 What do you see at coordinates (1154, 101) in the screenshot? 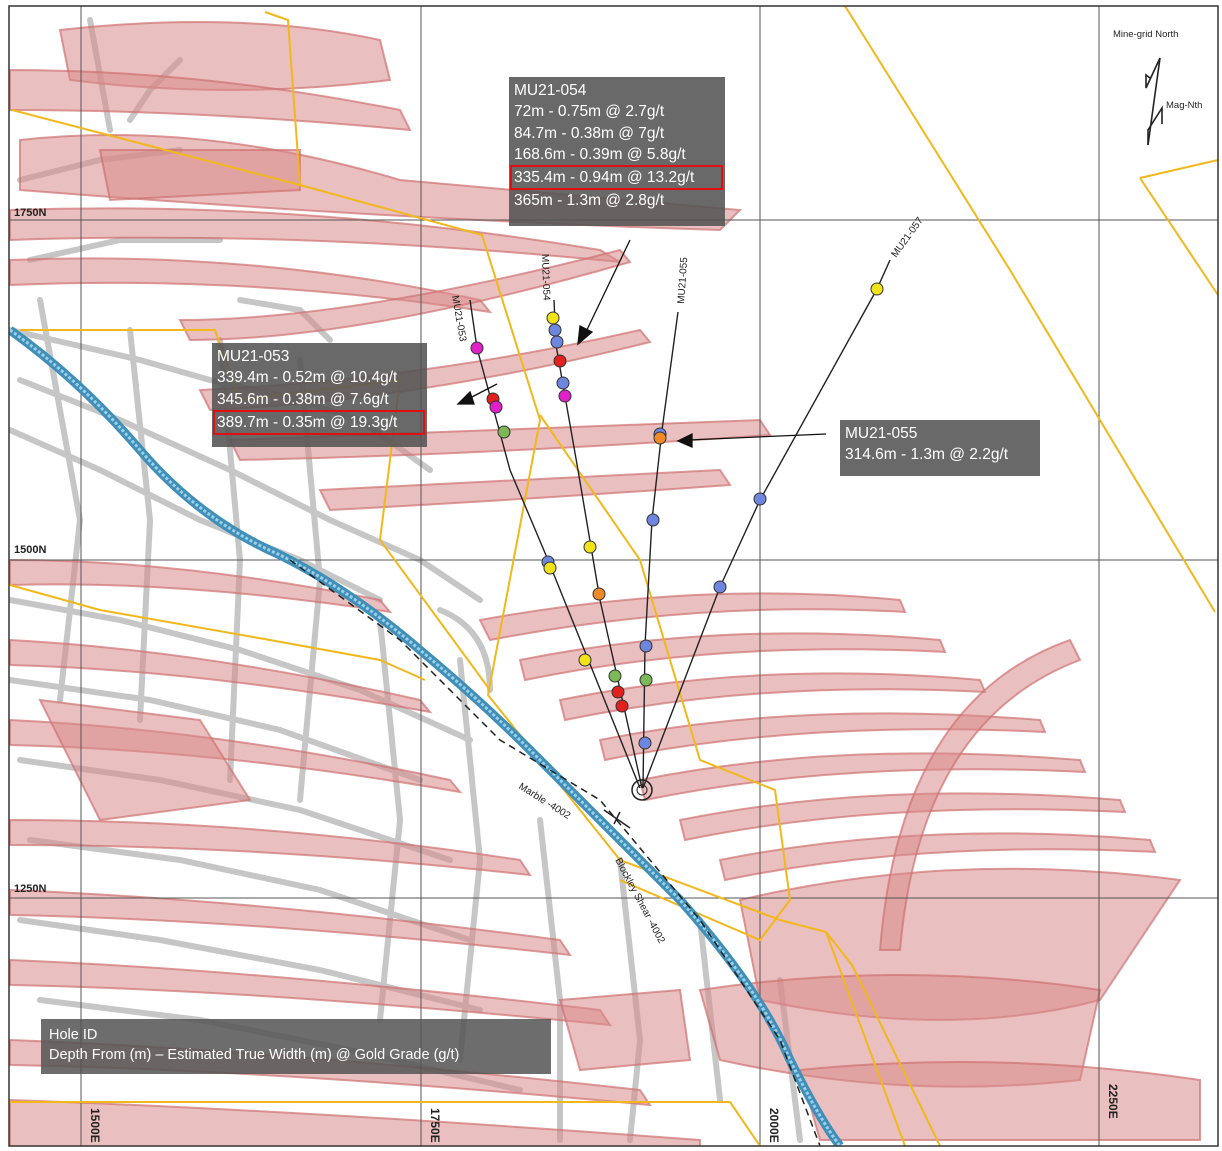
I see `north-arrow-icon` at bounding box center [1154, 101].